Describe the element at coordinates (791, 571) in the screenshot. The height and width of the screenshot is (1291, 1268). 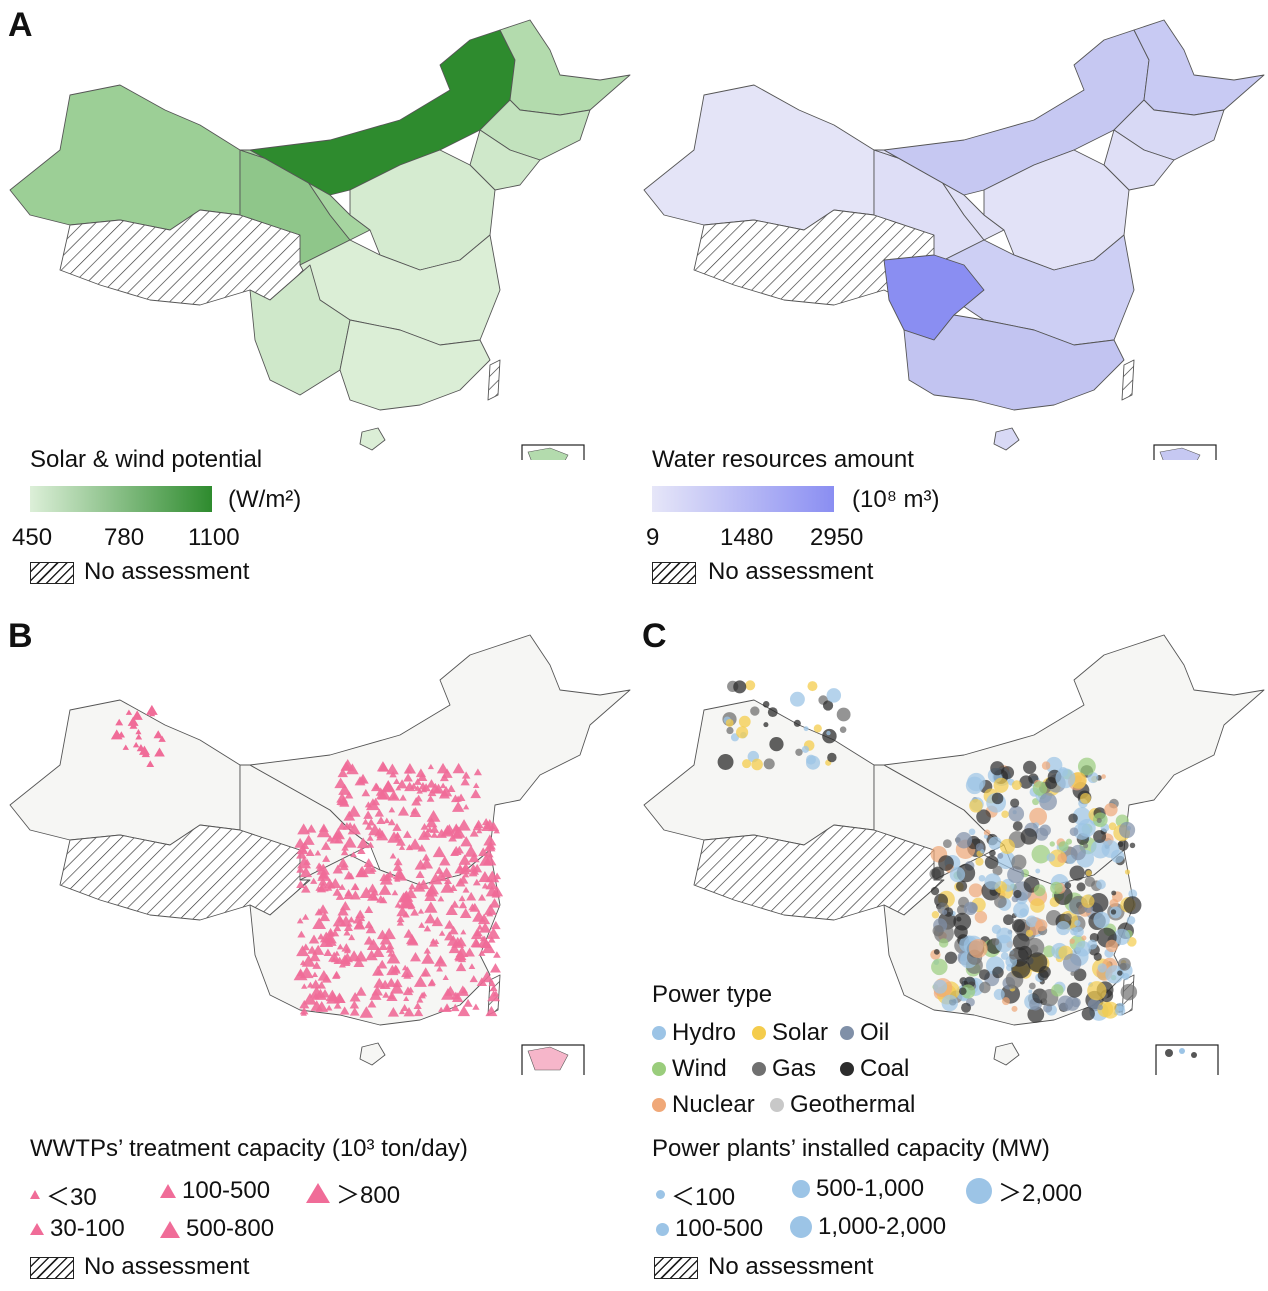
I see `no-assessment-label: No assessment` at that location.